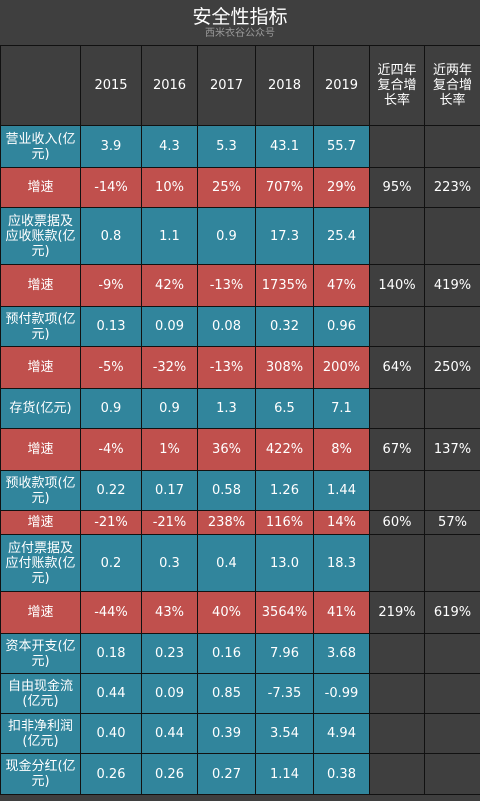  What do you see at coordinates (111, 612) in the screenshot?
I see `value-cell: -44%` at bounding box center [111, 612].